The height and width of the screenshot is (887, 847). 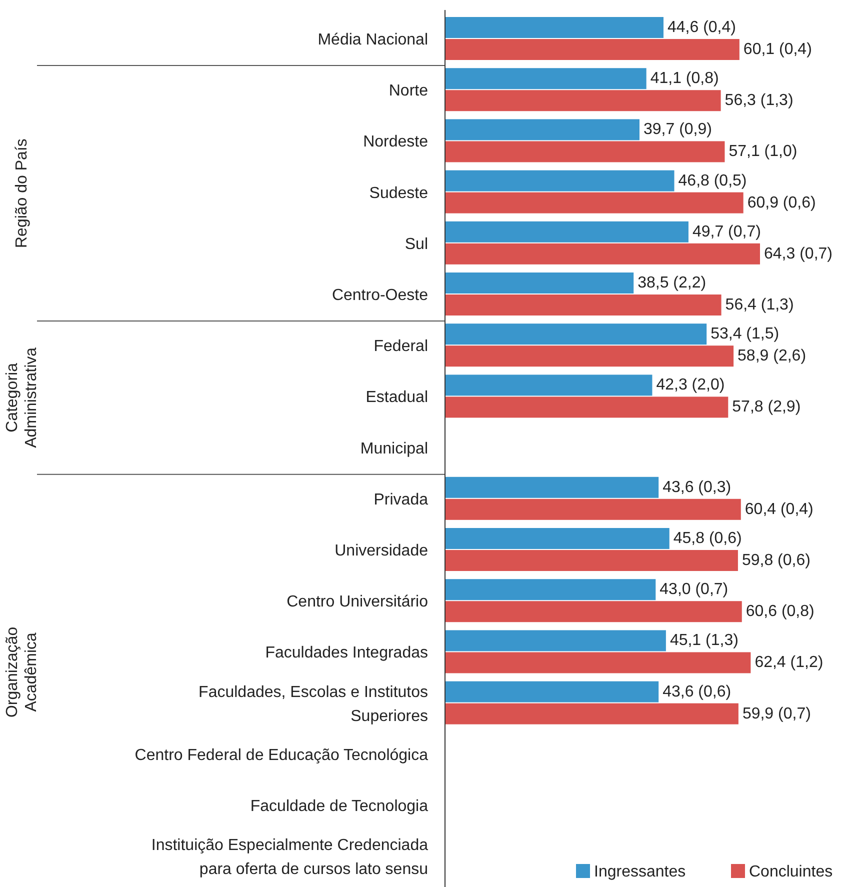 I want to click on data-label: 43,6 (0,6), so click(x=697, y=691).